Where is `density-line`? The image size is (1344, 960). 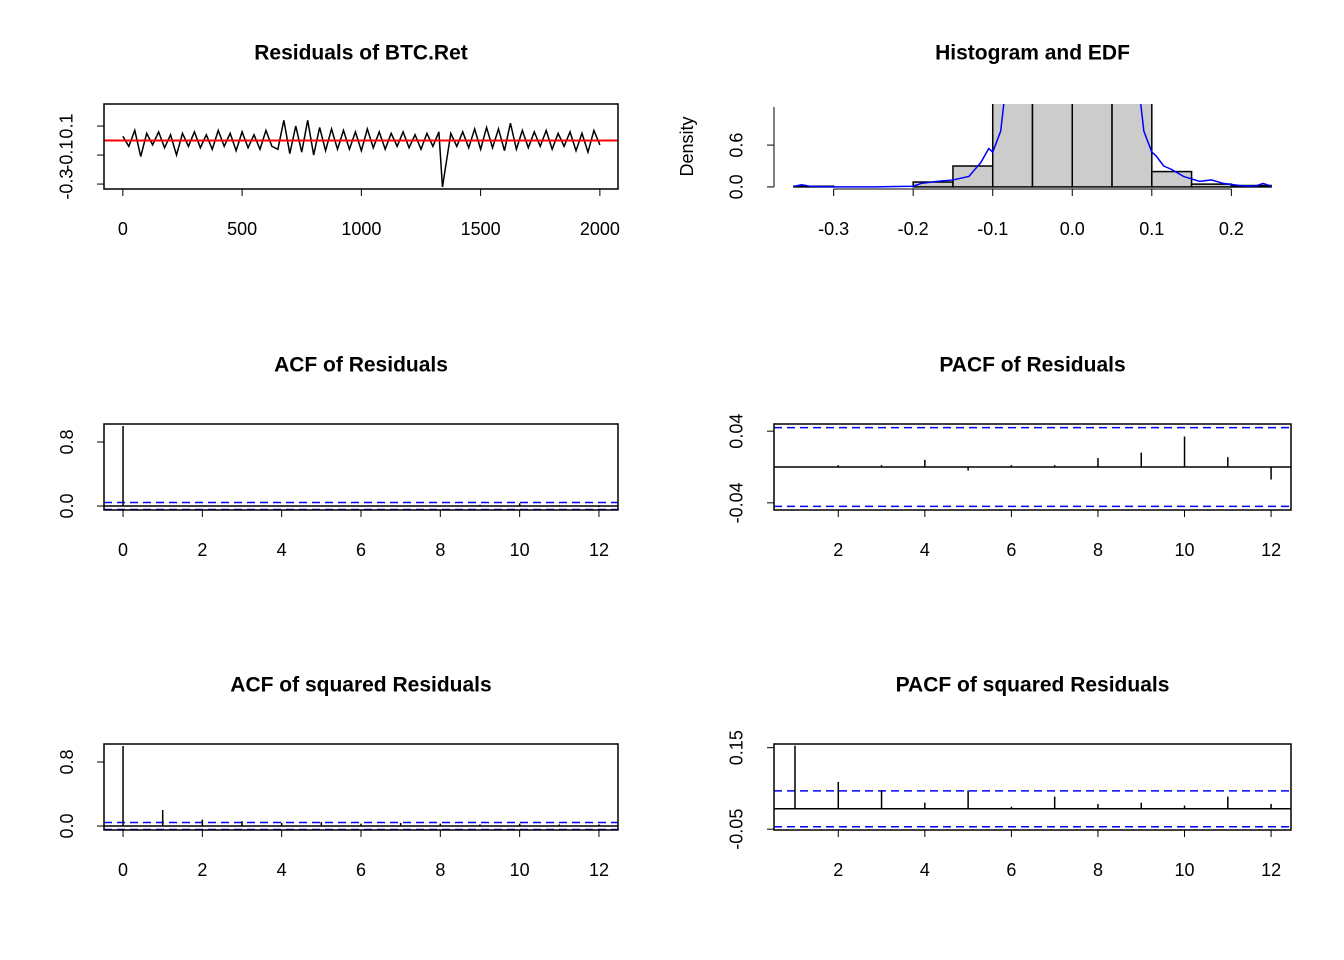
density-line is located at coordinates (1032, 146).